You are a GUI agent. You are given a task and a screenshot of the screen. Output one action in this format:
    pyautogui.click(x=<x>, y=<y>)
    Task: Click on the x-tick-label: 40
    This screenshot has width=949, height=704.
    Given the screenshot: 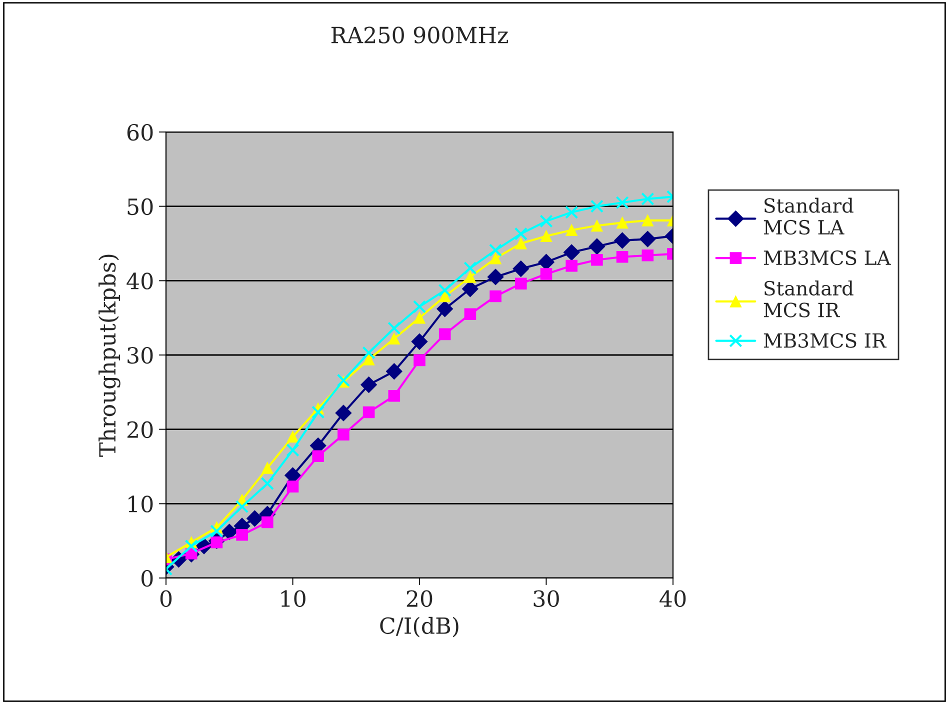 What is the action you would take?
    pyautogui.click(x=673, y=599)
    